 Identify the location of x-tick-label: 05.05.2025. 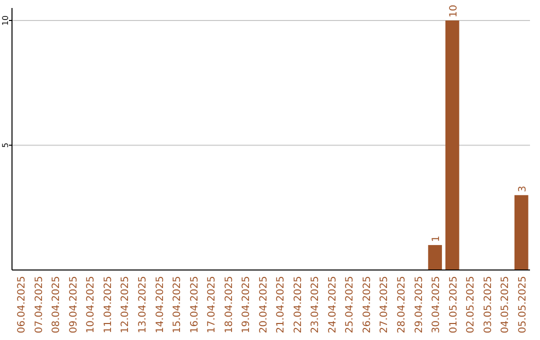
(522, 305).